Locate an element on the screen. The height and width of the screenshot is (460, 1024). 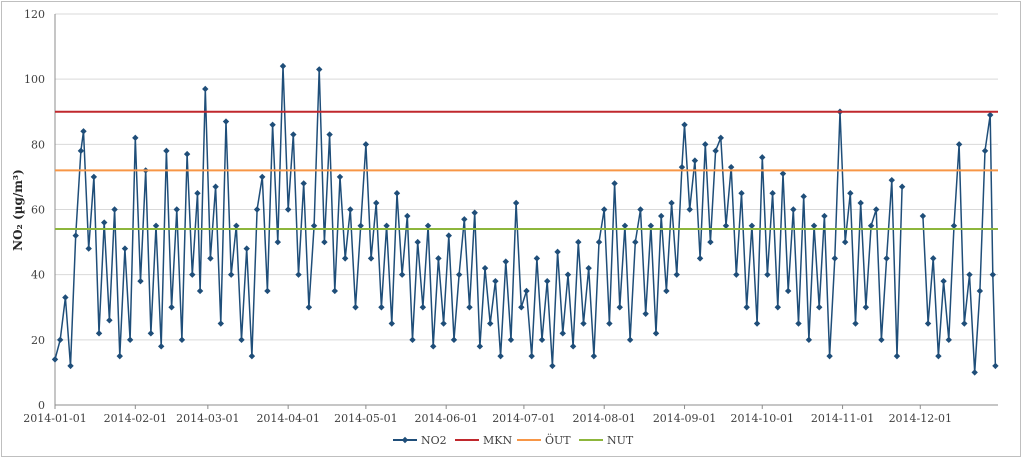
legend: NO2 MKN ÖUT NUT is located at coordinates (513, 440).